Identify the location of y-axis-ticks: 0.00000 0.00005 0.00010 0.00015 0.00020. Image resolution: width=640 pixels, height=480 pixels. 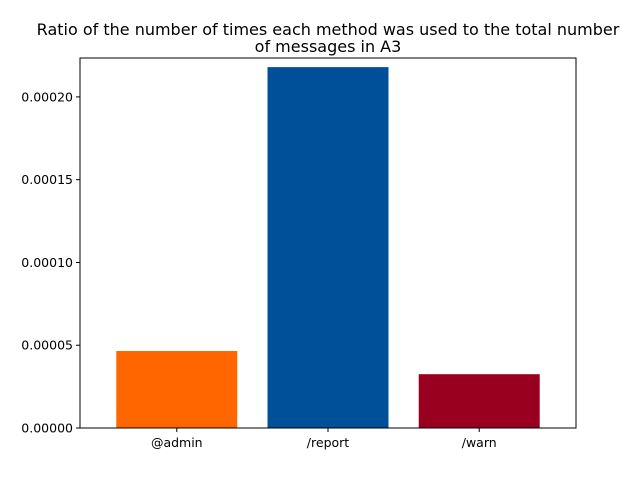
(50, 262).